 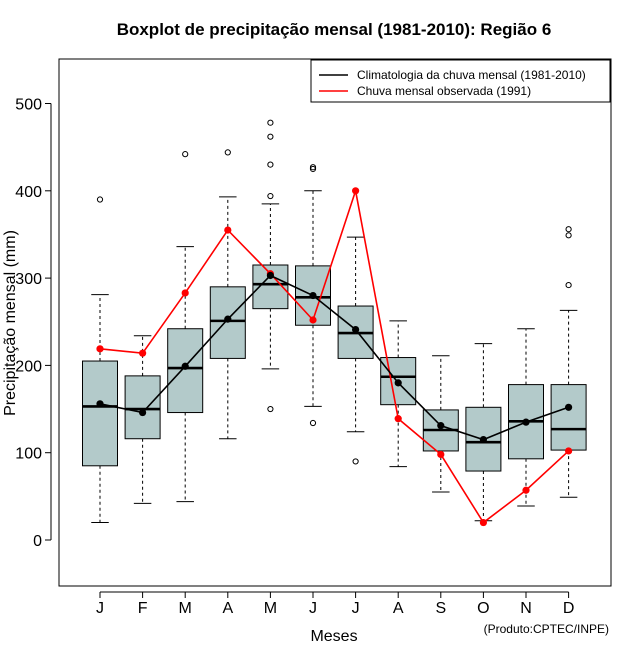 I want to click on x-axis-label: Meses, so click(x=333, y=636).